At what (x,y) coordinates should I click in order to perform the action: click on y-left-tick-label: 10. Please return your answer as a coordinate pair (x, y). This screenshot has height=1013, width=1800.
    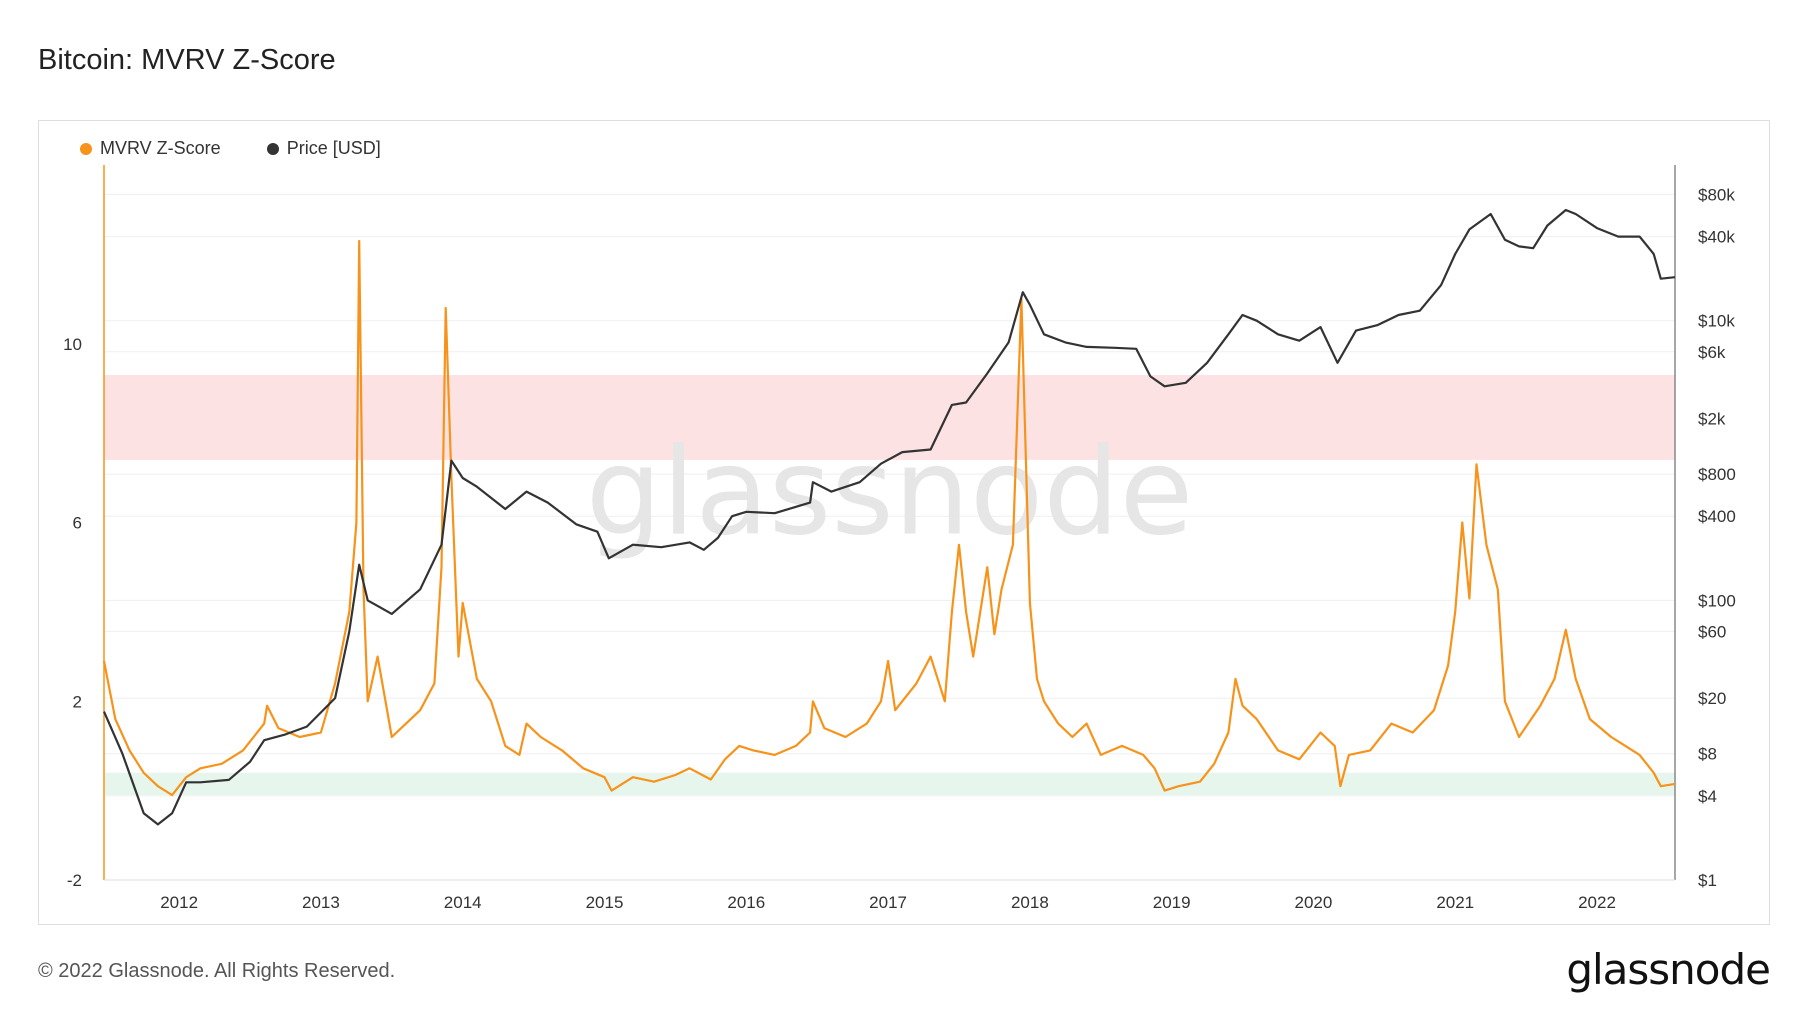
    Looking at the image, I should click on (72, 344).